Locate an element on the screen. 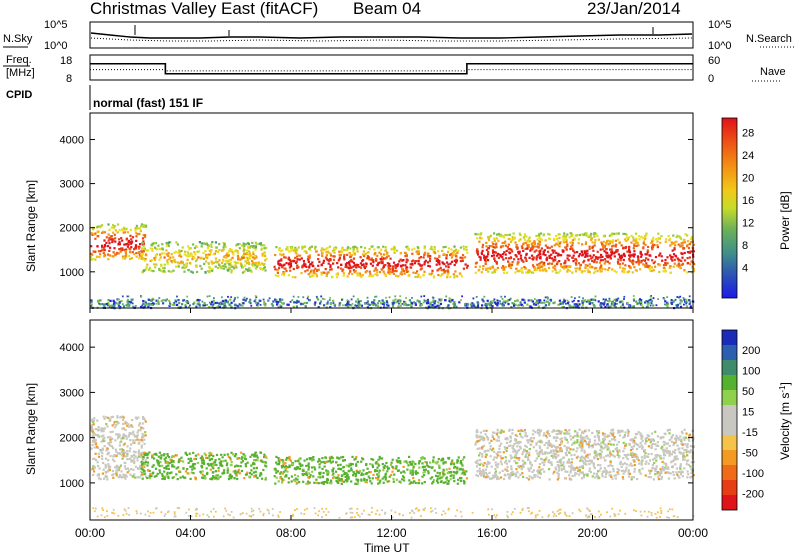 Image resolution: width=800 pixels, height=554 pixels. nsearch-label: N.Search is located at coordinates (769, 39).